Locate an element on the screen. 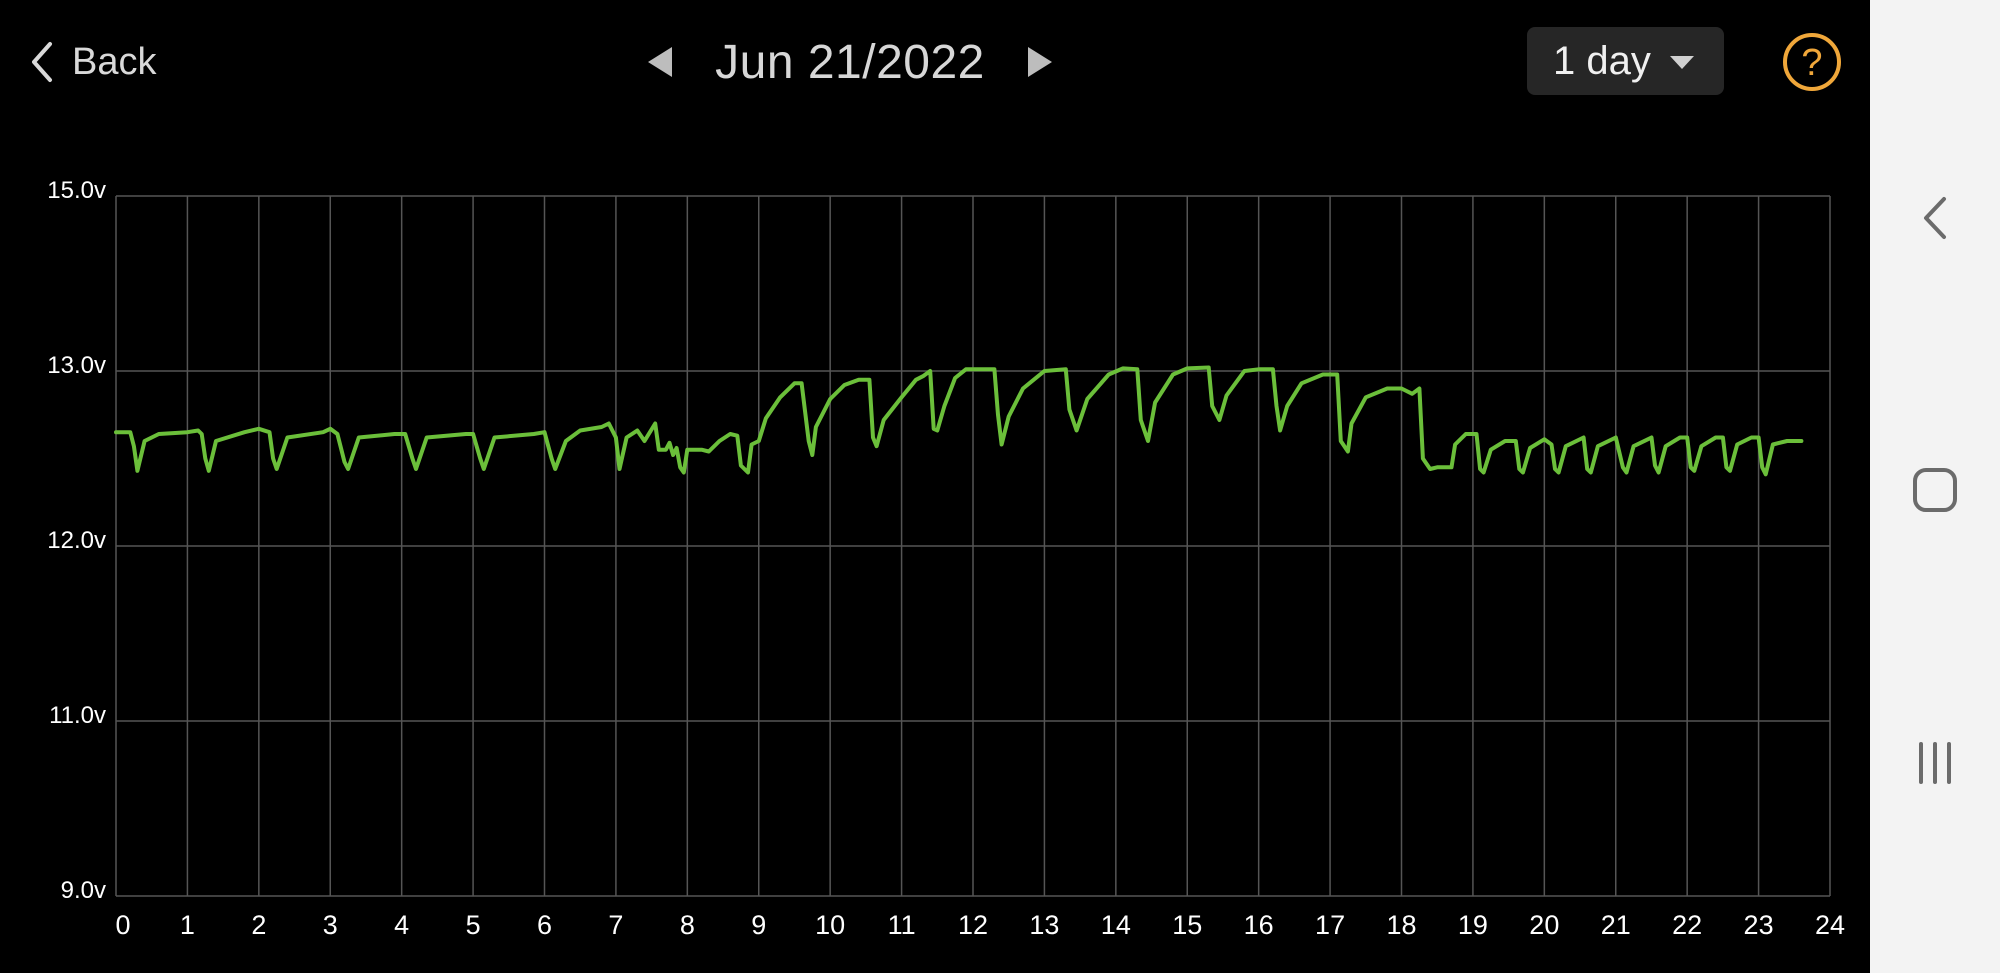 Image resolution: width=2000 pixels, height=973 pixels. help-button: ? is located at coordinates (1812, 62).